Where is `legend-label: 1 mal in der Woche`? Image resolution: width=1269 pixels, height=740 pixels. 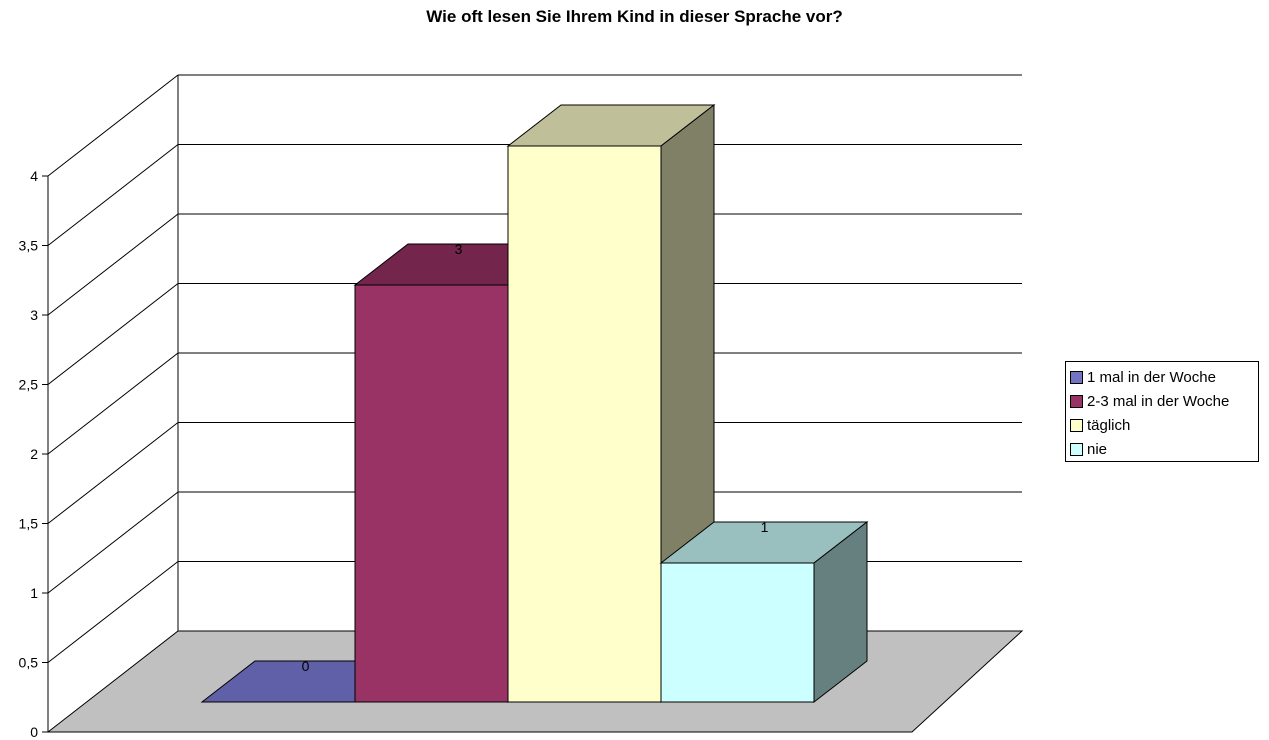
legend-label: 1 mal in der Woche is located at coordinates (1151, 377).